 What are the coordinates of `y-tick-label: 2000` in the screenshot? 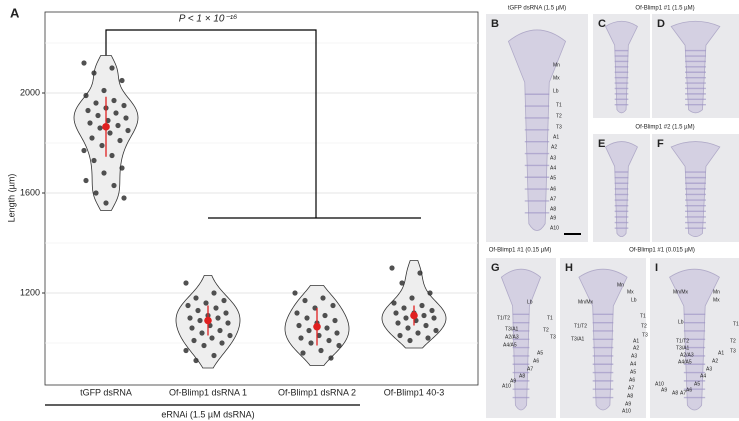 It's located at (30, 92).